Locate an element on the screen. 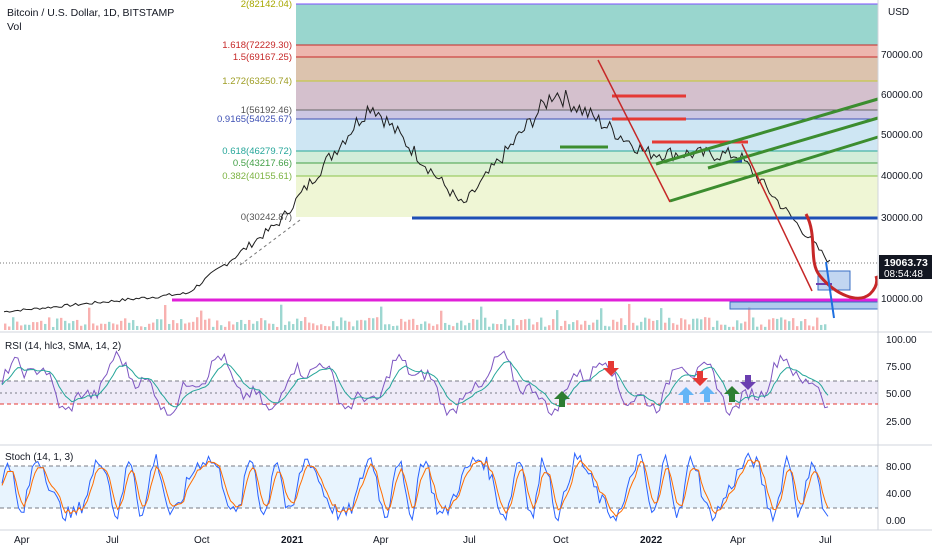 The height and width of the screenshot is (550, 932). last-price-tag is located at coordinates (905, 267).